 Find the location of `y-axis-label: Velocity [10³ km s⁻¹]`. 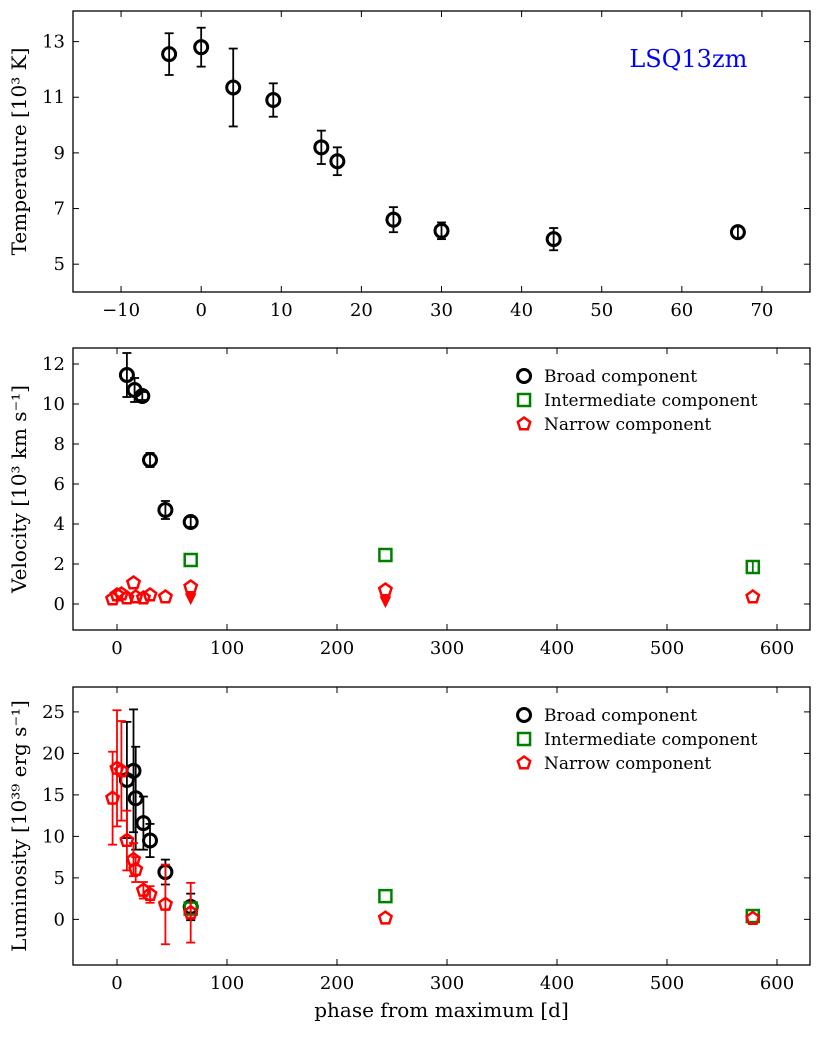

y-axis-label: Velocity [10³ km s⁻¹] is located at coordinates (19, 489).